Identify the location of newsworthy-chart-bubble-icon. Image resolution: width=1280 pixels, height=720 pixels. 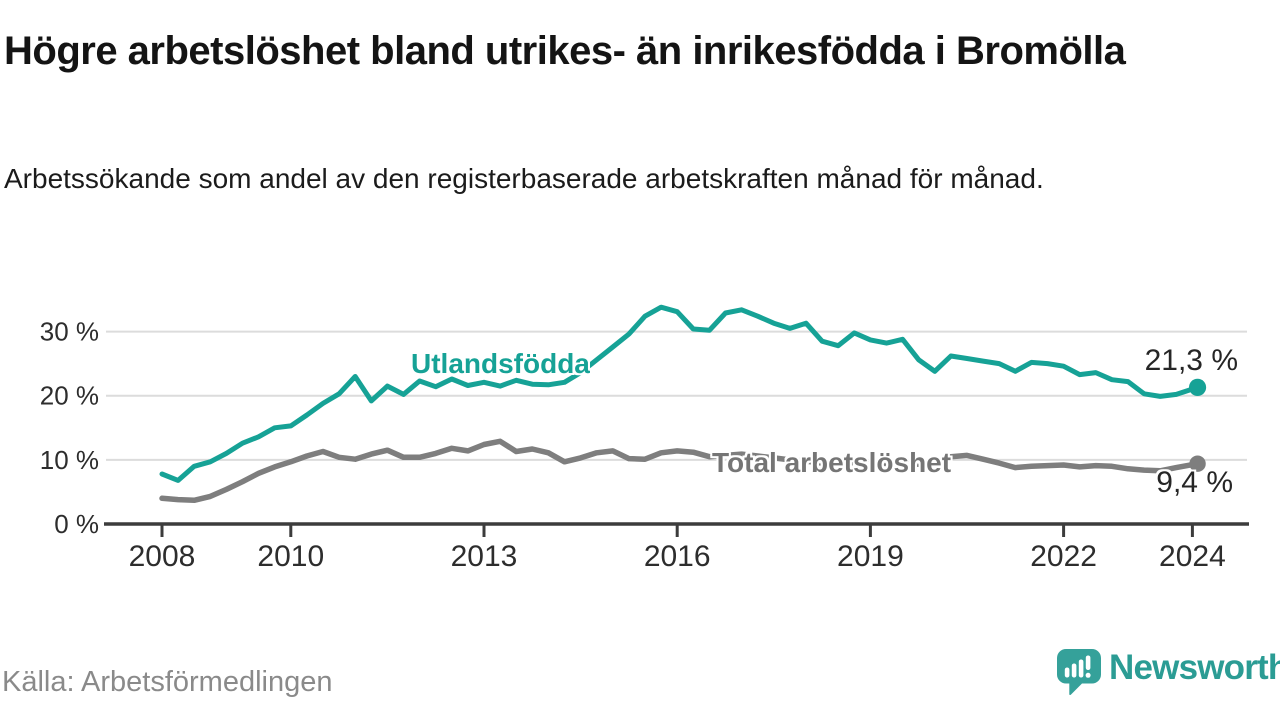
(1079, 672).